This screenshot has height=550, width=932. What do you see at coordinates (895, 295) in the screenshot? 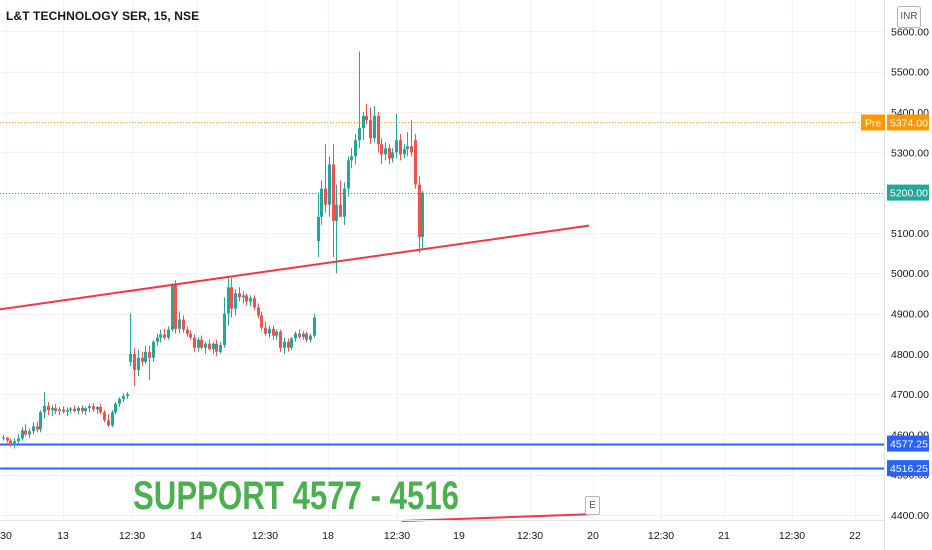
I see `price-labels: 5374.00 Pre 5200.00 4577.25 4516.25` at bounding box center [895, 295].